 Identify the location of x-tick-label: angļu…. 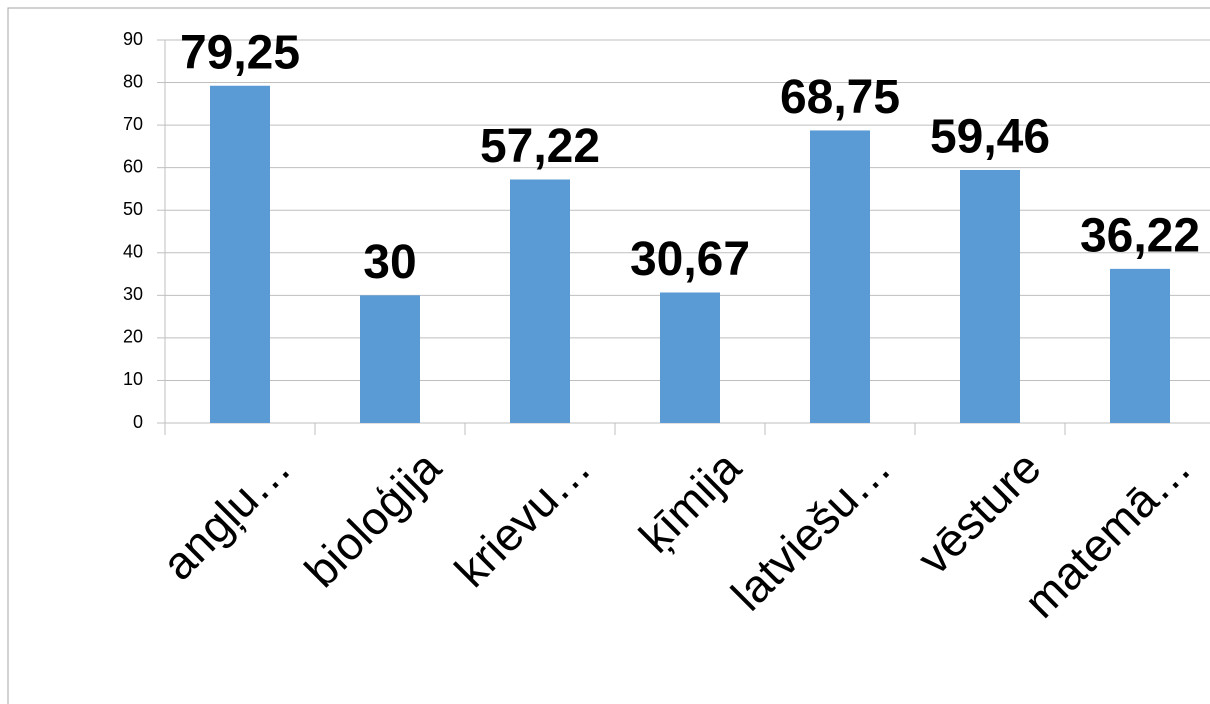
(226, 515).